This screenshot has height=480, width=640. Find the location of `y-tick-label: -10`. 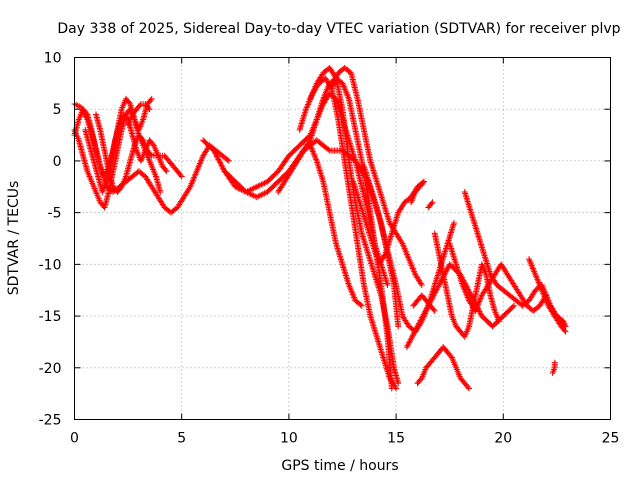

y-tick-label: -10 is located at coordinates (50, 265).